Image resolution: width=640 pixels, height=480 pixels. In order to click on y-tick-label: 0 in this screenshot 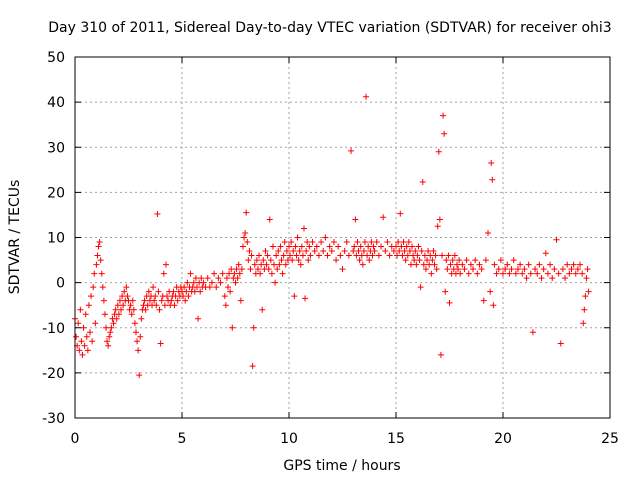, I will do `click(60, 284)`.